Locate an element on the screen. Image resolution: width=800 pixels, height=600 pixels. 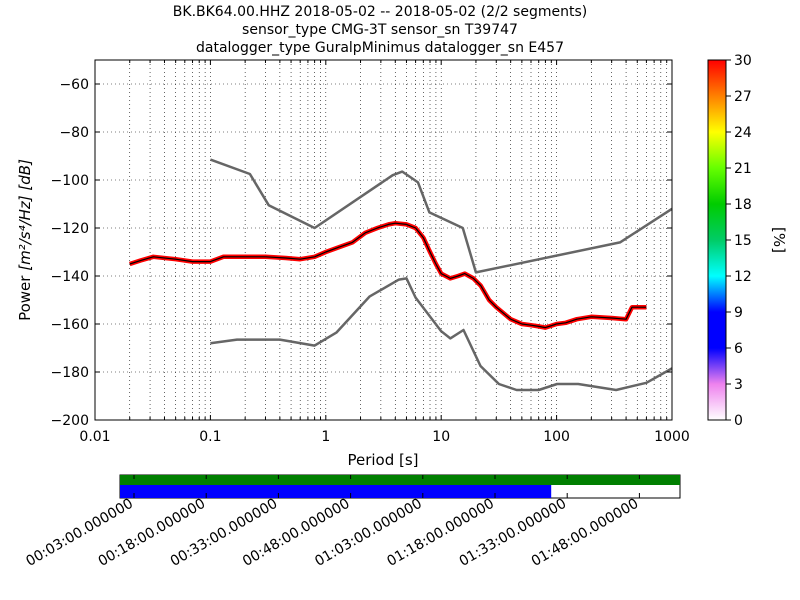
y-tick-label: −80 is located at coordinates (74, 133).